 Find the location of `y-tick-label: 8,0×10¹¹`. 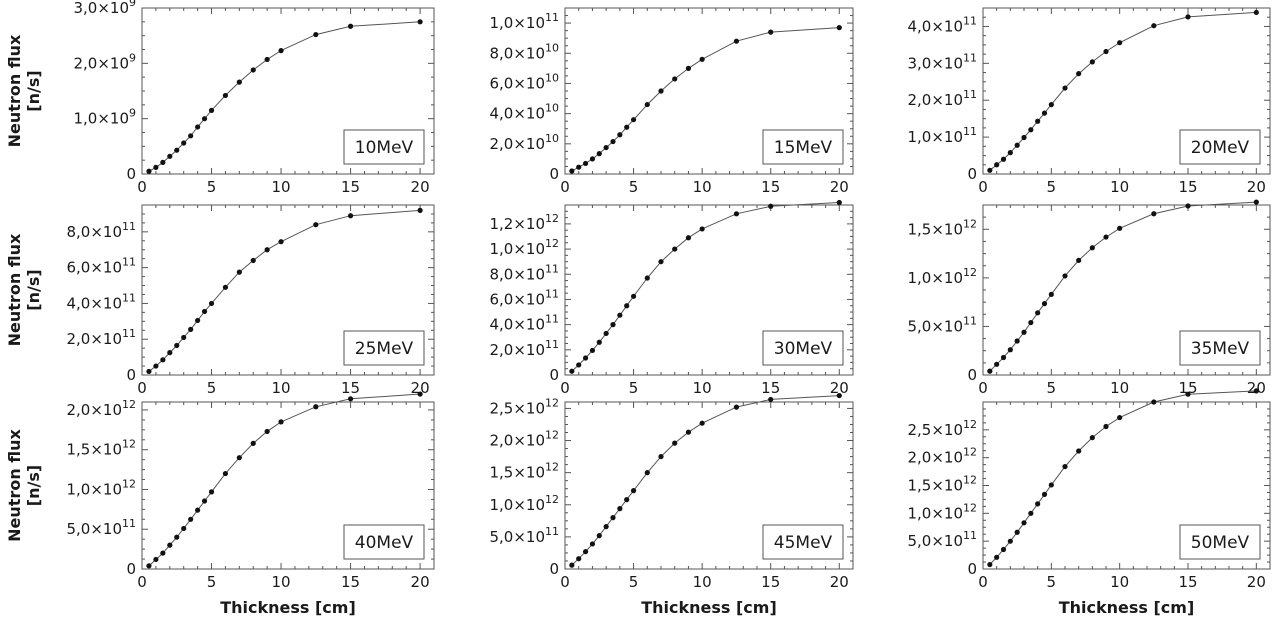

y-tick-label: 8,0×10¹¹ is located at coordinates (524, 272).